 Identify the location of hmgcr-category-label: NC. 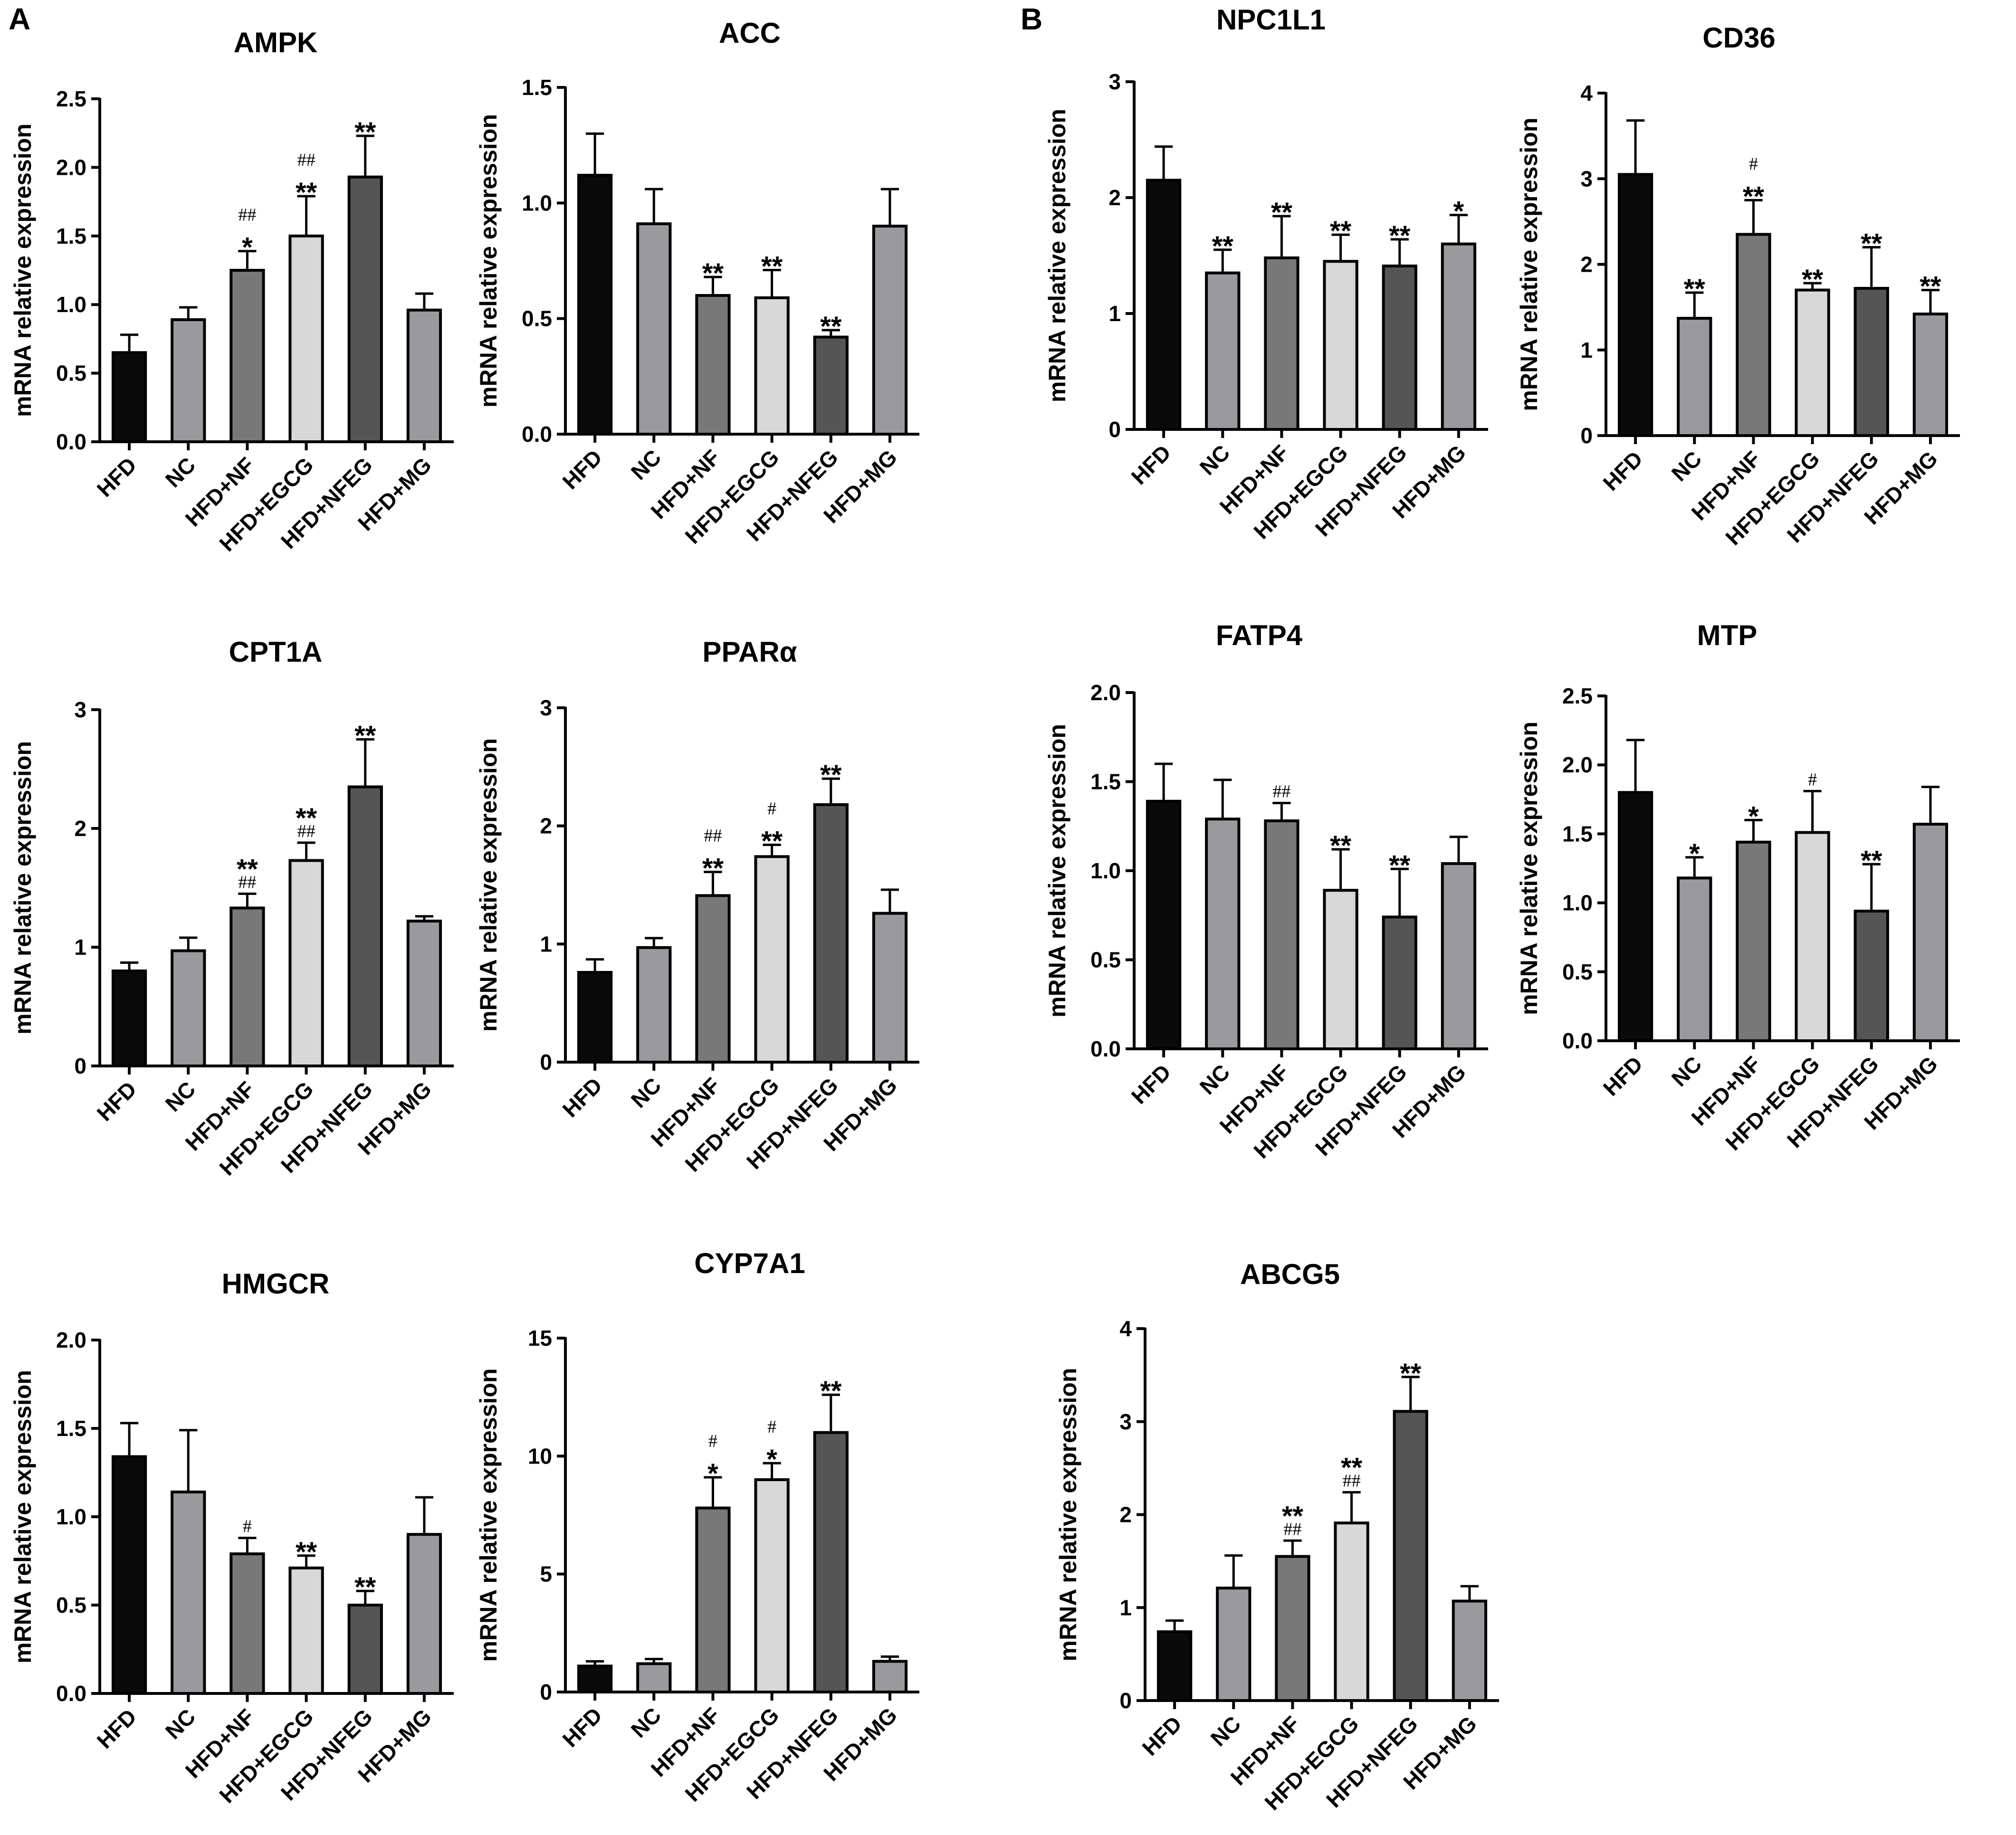
(181, 1724).